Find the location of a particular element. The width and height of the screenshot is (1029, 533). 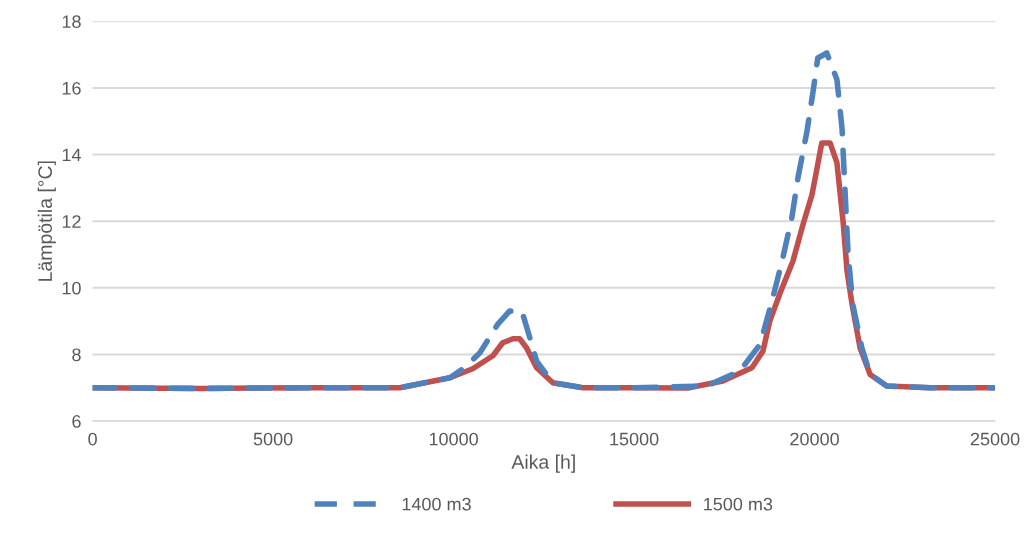

y-tick-label: 12 is located at coordinates (71, 221).